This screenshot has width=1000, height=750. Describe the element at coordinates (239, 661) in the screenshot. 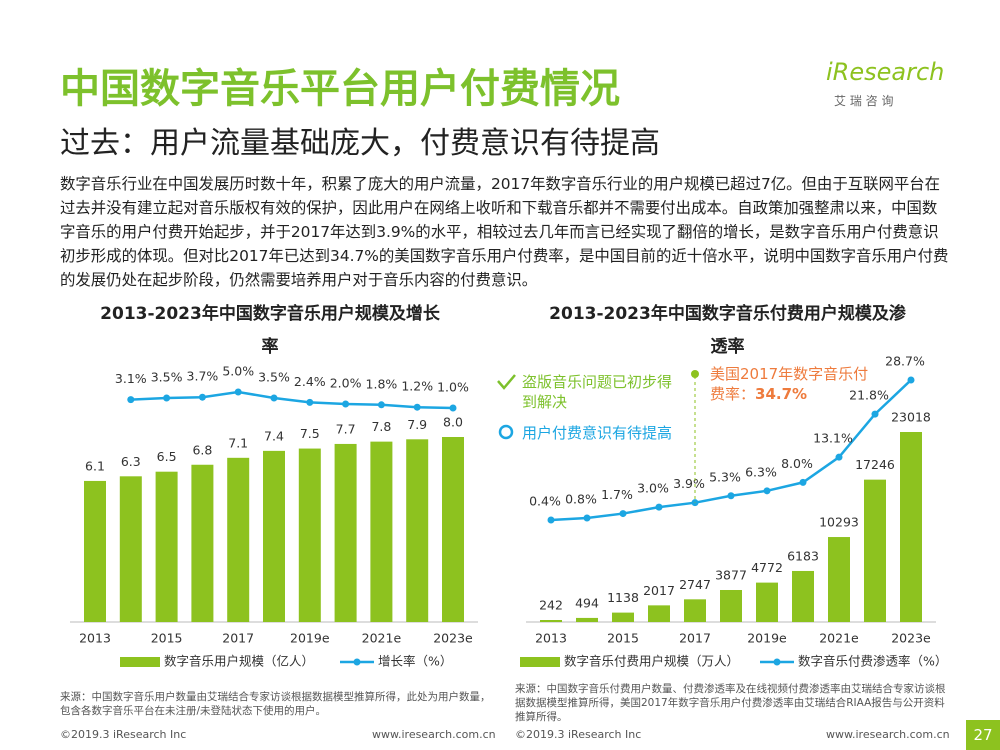

I see `legend-label: 数字音乐用户规模（亿人）` at that location.